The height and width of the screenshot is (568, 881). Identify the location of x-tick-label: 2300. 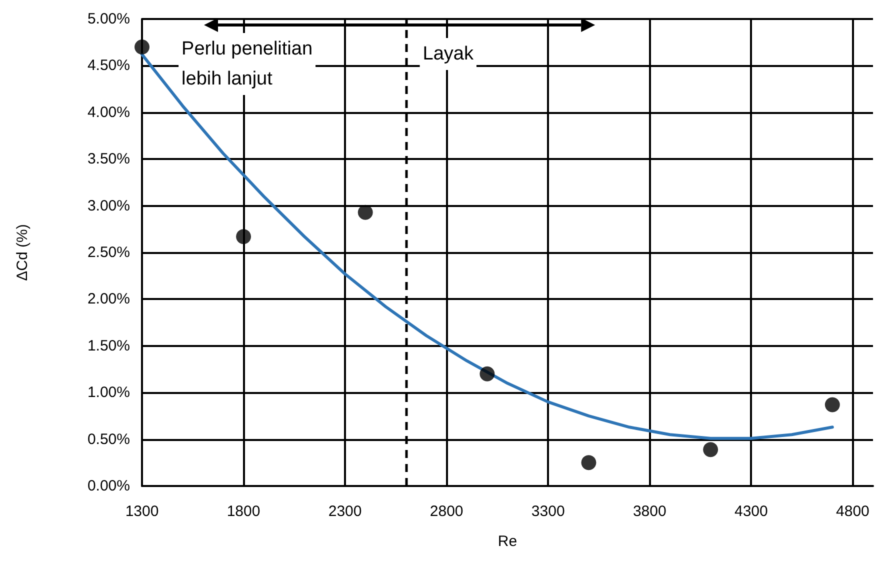
(345, 511).